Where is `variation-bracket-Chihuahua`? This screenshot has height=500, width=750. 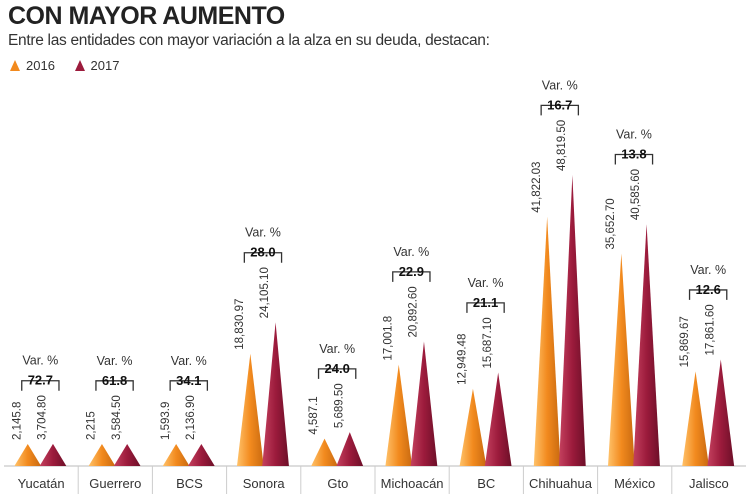
variation-bracket-Chihuahua is located at coordinates (560, 110).